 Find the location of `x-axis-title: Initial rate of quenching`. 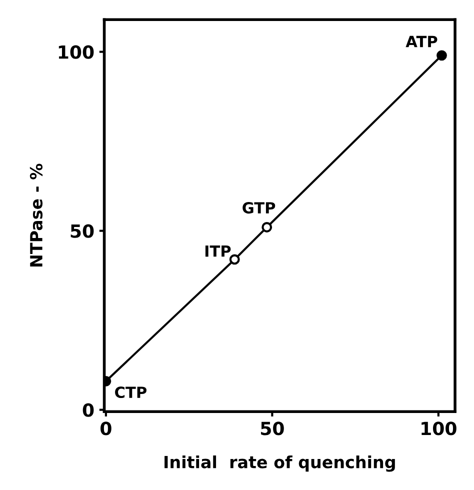

x-axis-title: Initial rate of quenching is located at coordinates (279, 463).